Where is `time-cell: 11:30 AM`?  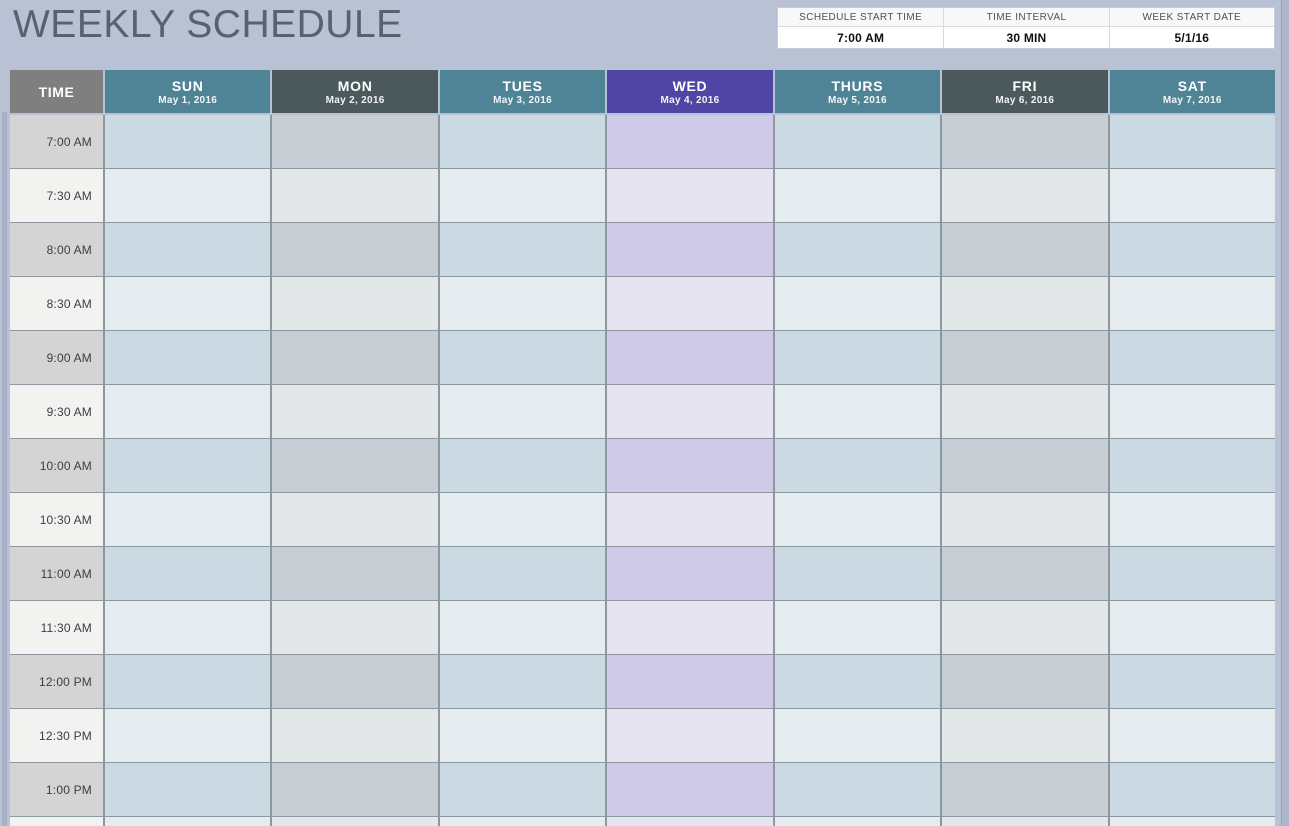
time-cell: 11:30 AM is located at coordinates (56, 627).